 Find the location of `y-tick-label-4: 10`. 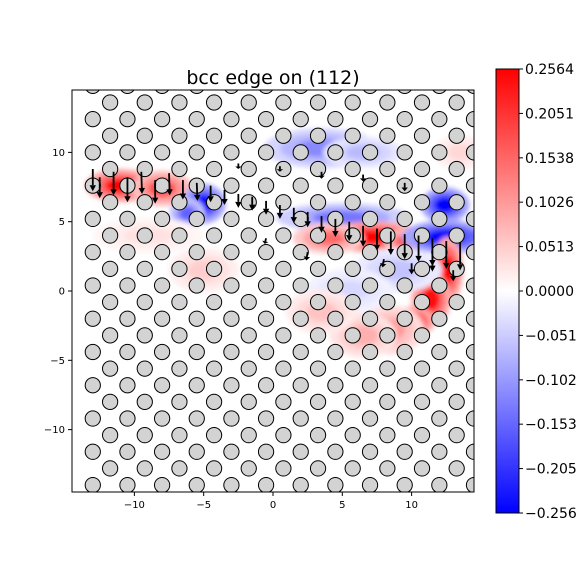

y-tick-label-4: 10 is located at coordinates (58, 153).